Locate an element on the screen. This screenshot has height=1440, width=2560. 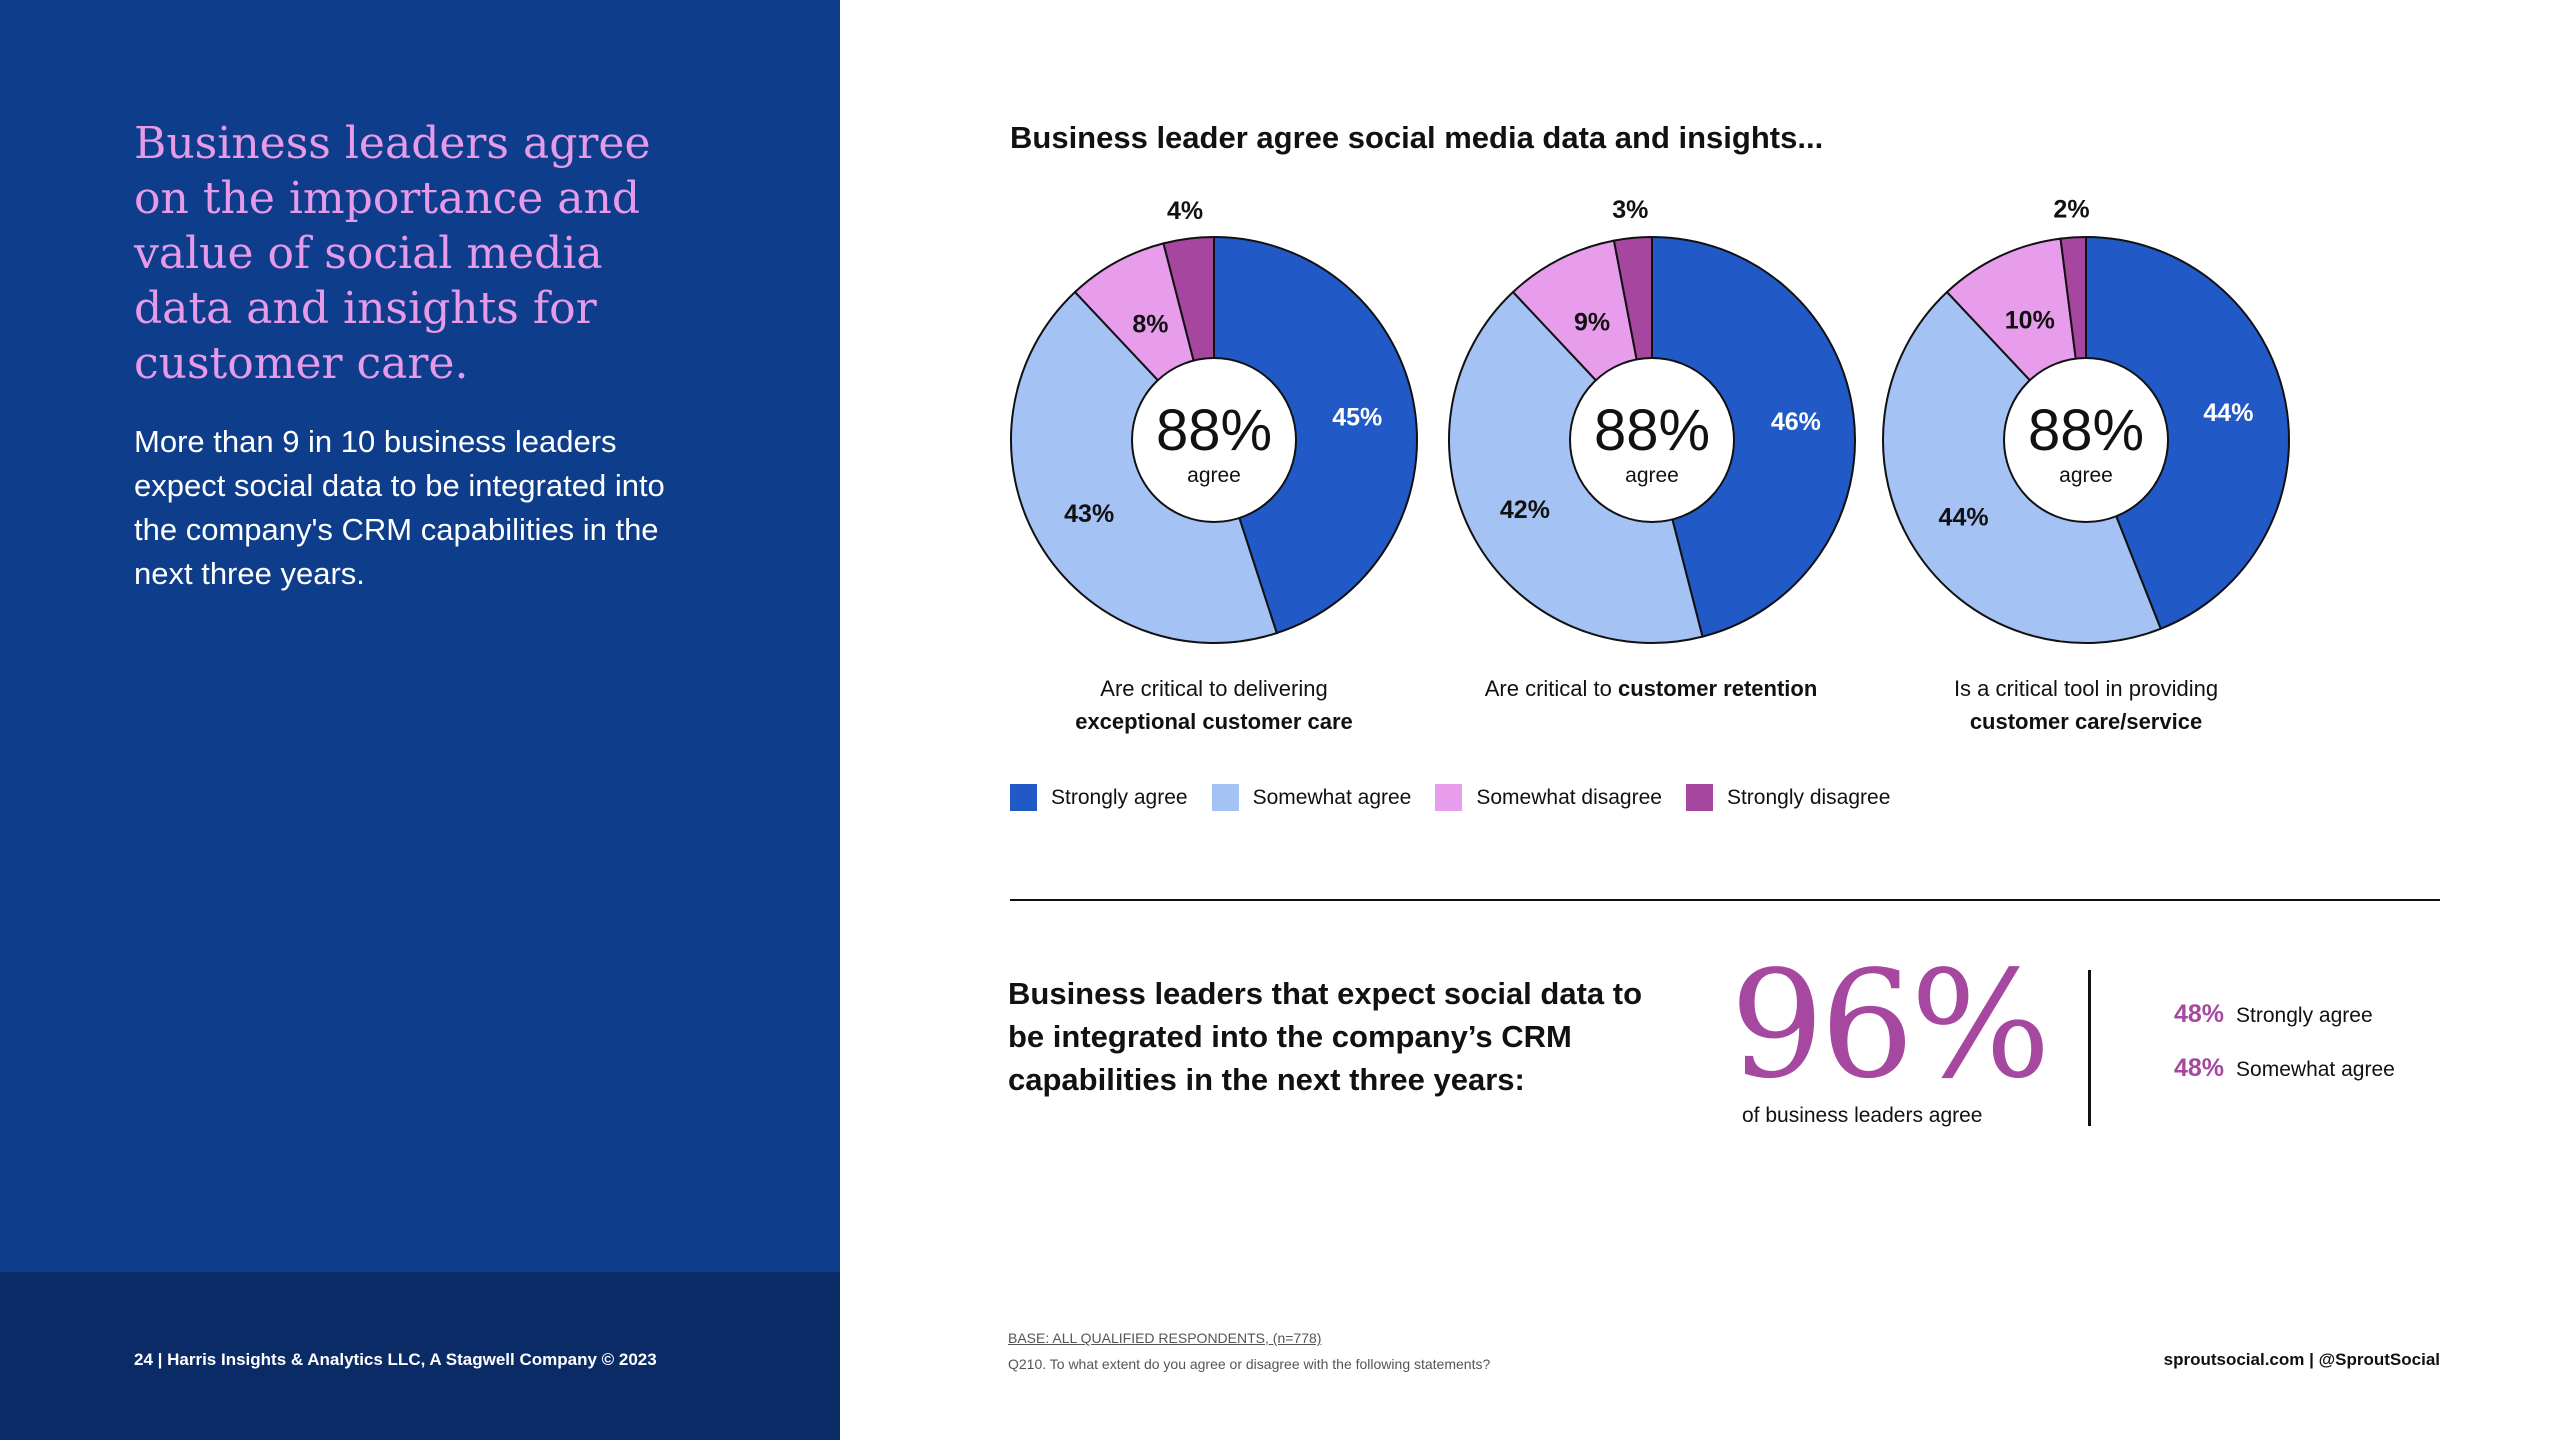
pie-2-center is located at coordinates (1652, 440).